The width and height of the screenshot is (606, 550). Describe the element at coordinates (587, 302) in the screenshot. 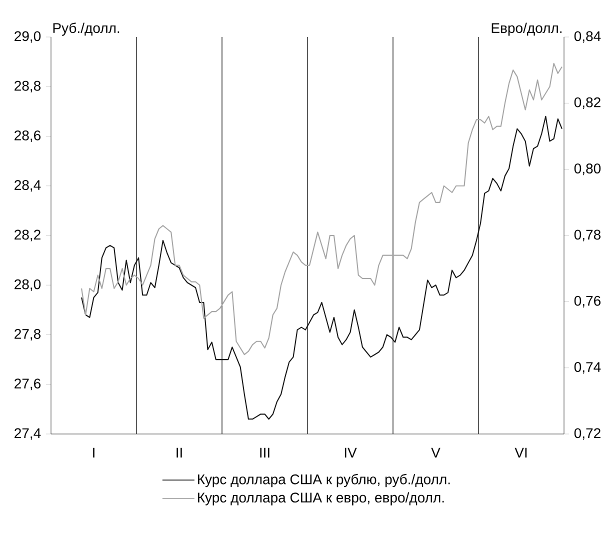

I see `y2-tick-label: 0,76` at that location.